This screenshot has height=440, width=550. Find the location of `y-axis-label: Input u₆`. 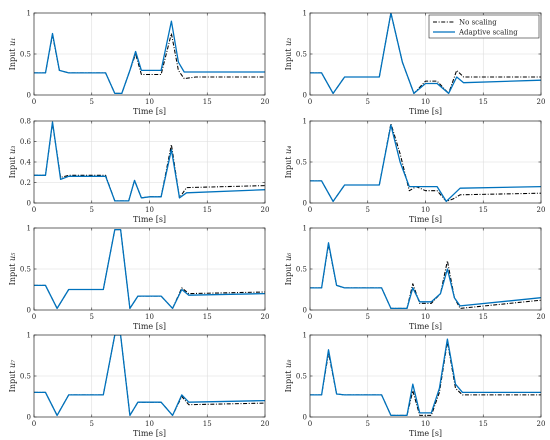

y-axis-label: Input u₆ is located at coordinates (288, 268).